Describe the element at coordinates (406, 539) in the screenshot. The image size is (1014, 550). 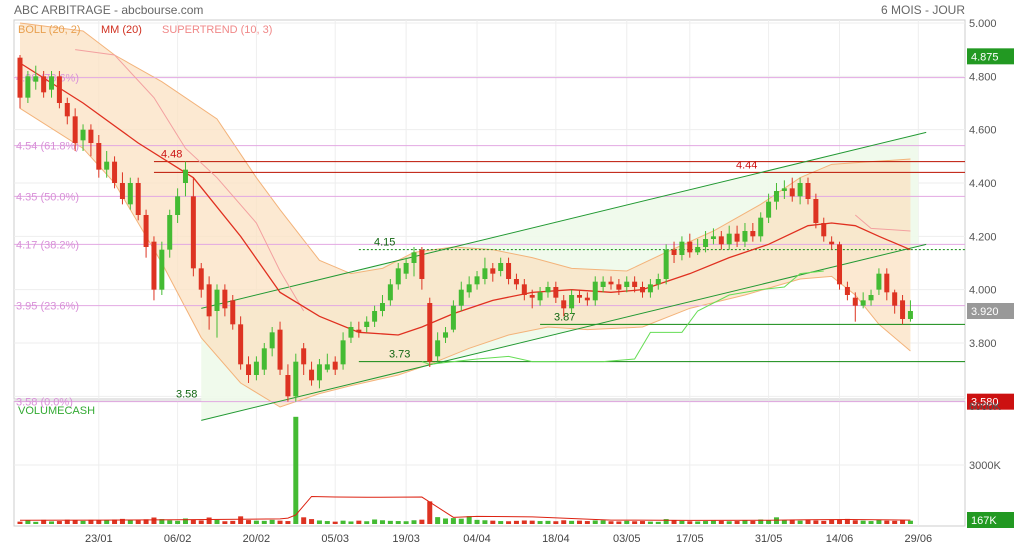
I see `date-axis-tick: 19/03` at that location.